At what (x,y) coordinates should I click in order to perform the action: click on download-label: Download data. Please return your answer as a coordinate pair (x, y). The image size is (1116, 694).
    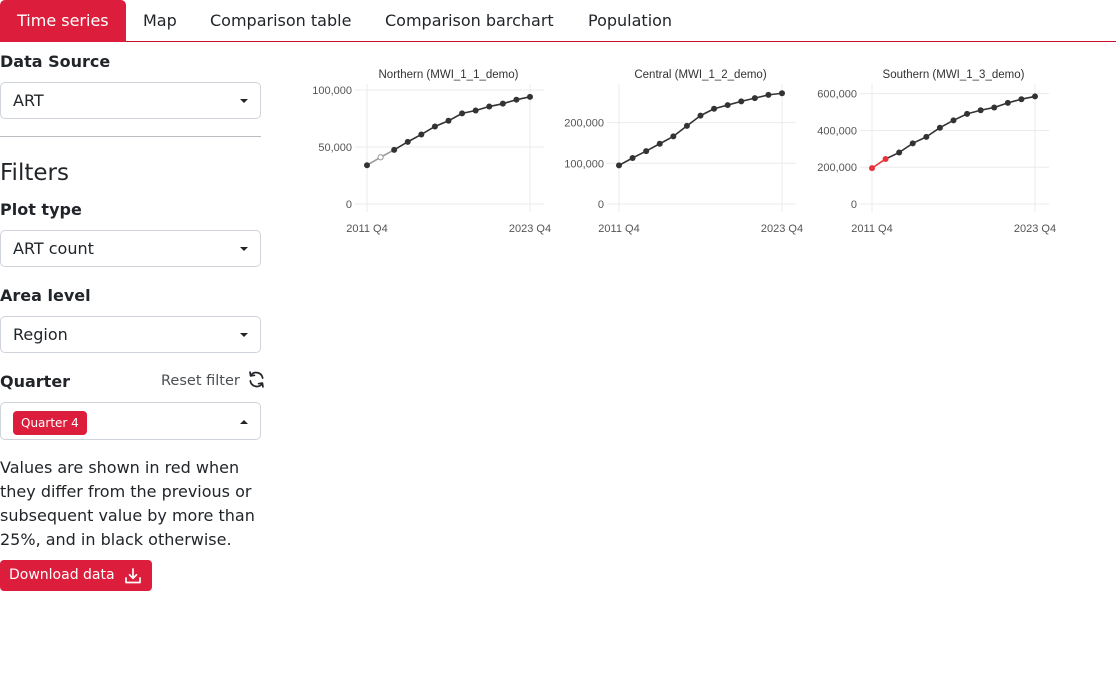
    Looking at the image, I should click on (62, 575).